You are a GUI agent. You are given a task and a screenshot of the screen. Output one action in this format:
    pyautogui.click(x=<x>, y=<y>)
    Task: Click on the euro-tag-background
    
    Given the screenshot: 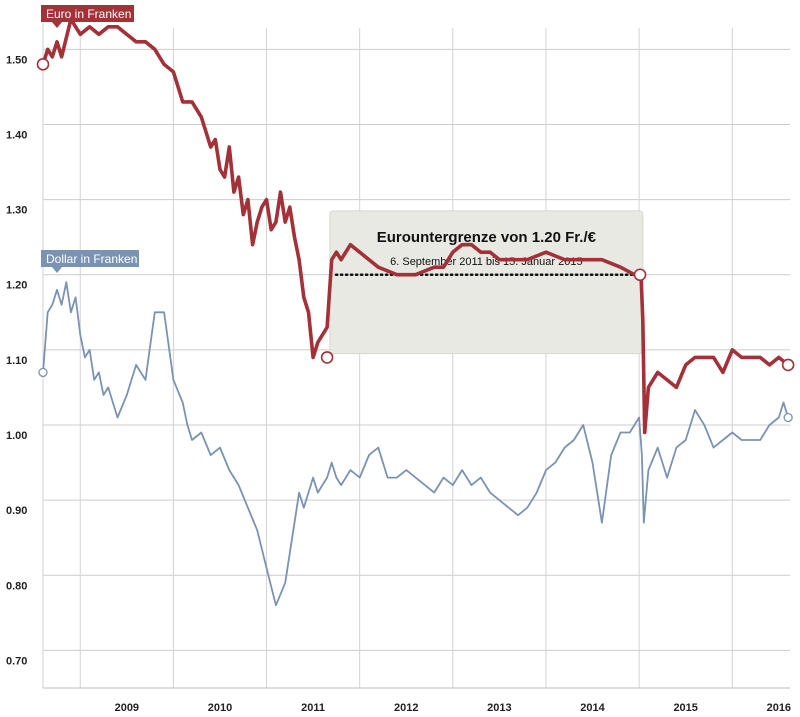 What is the action you would take?
    pyautogui.click(x=87, y=16)
    